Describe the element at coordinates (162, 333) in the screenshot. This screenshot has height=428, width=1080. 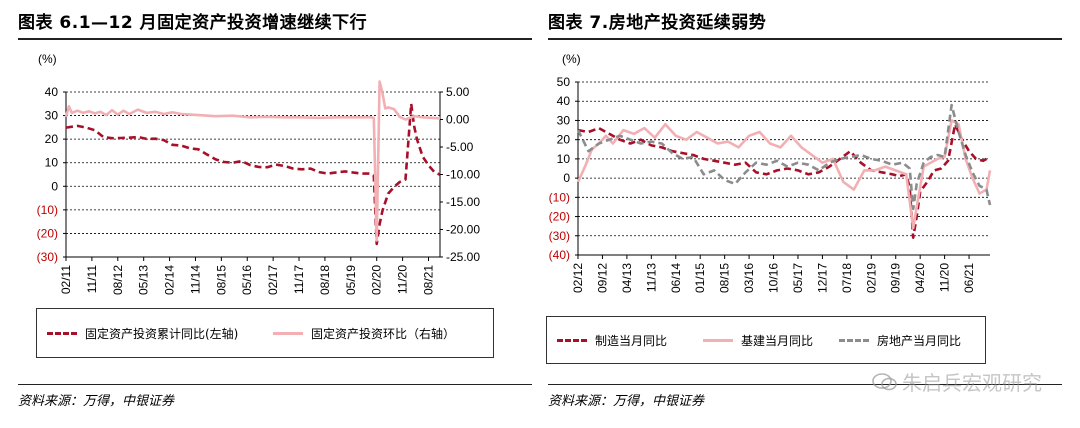
I see `legend-label-cumulative: 固定资产投资累计同比(左轴)` at that location.